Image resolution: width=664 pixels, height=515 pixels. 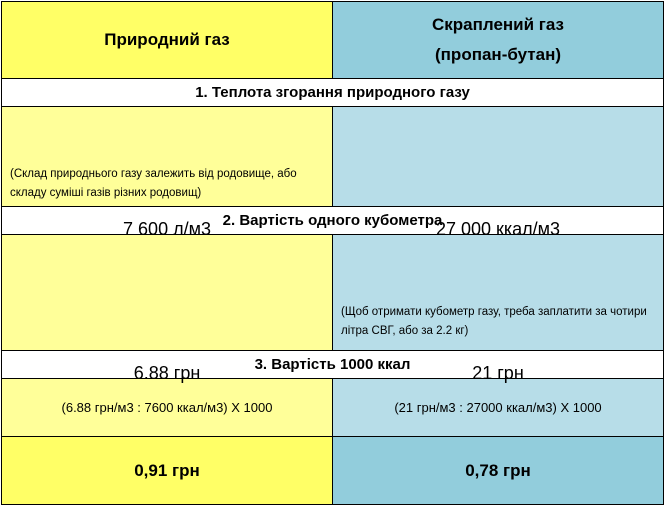 I want to click on section1-title-row: 1. Теплота згорання природного газу, so click(x=332, y=92).